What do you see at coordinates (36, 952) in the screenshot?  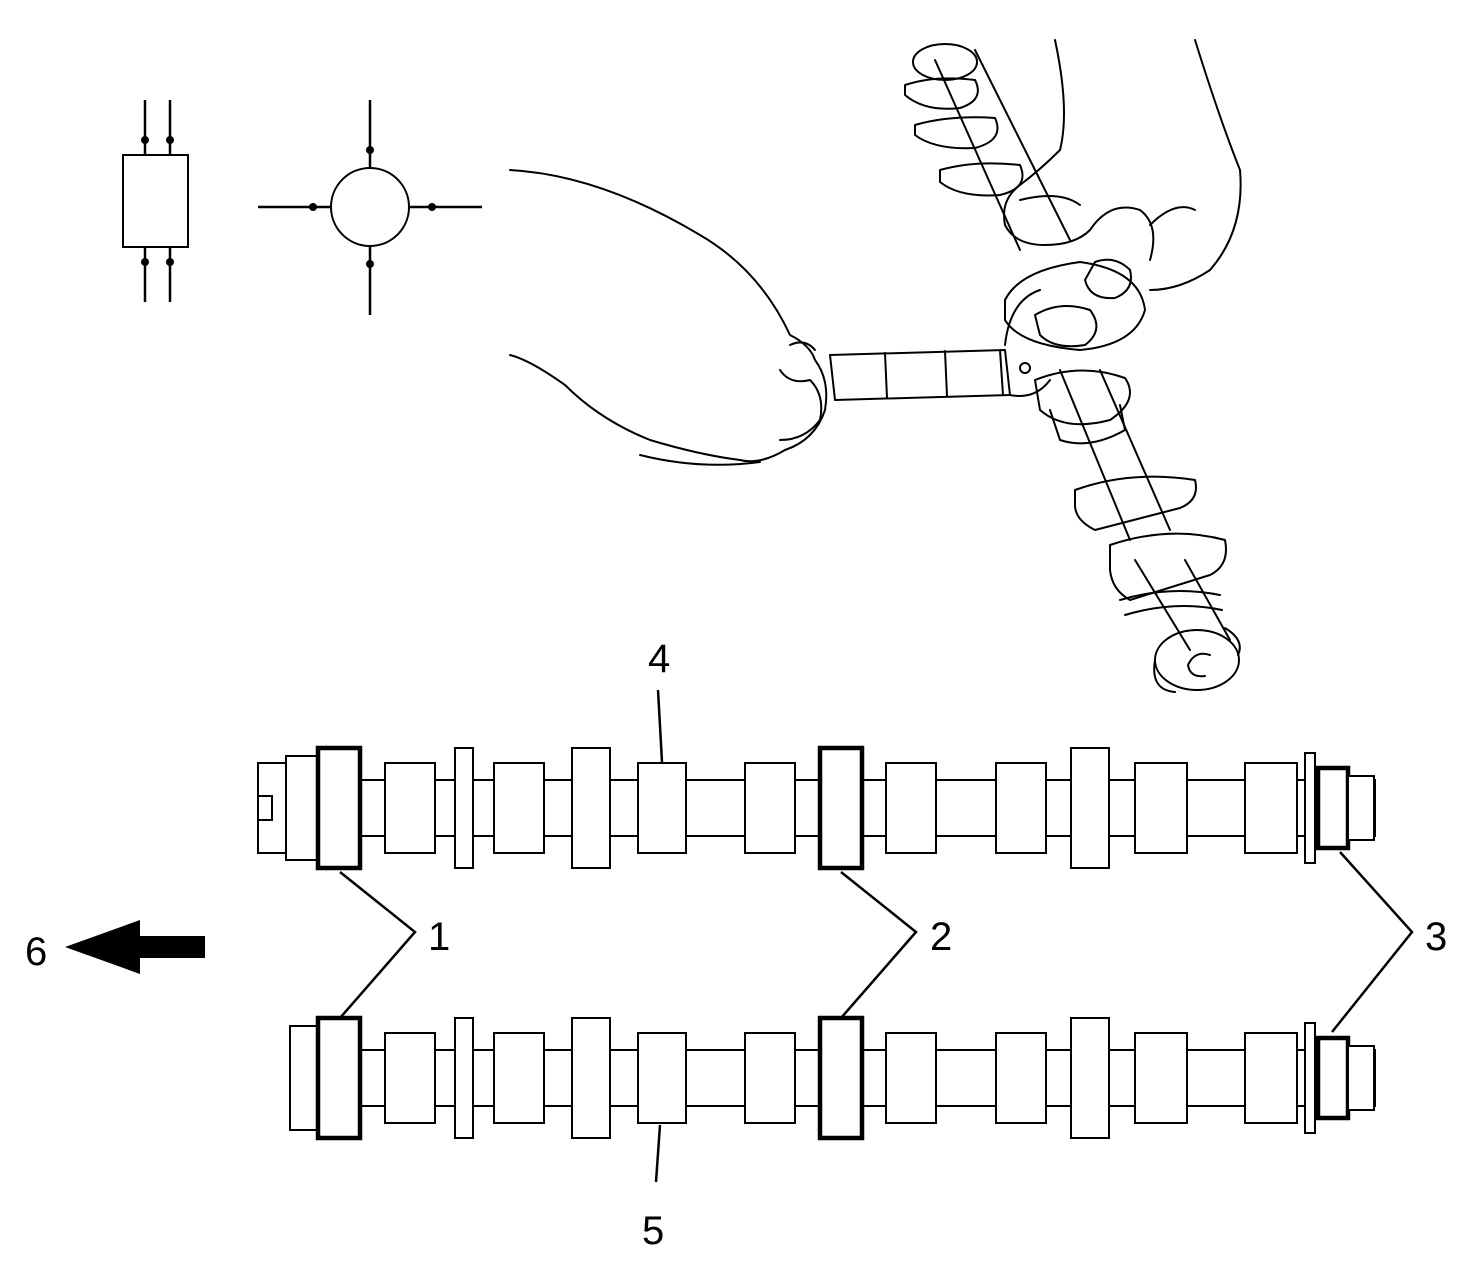 I see `callout-6: 6` at bounding box center [36, 952].